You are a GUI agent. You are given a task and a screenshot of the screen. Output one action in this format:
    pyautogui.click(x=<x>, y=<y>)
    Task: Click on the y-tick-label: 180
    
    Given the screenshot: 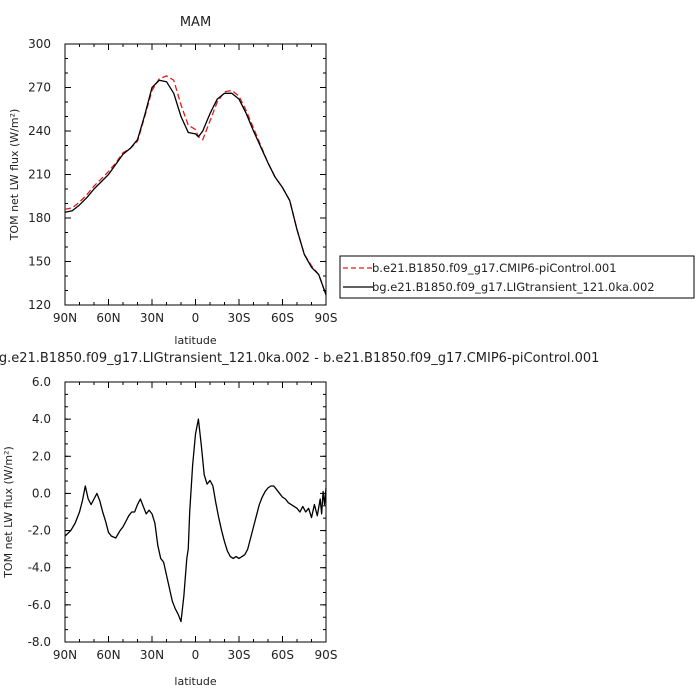 What is the action you would take?
    pyautogui.click(x=39, y=218)
    